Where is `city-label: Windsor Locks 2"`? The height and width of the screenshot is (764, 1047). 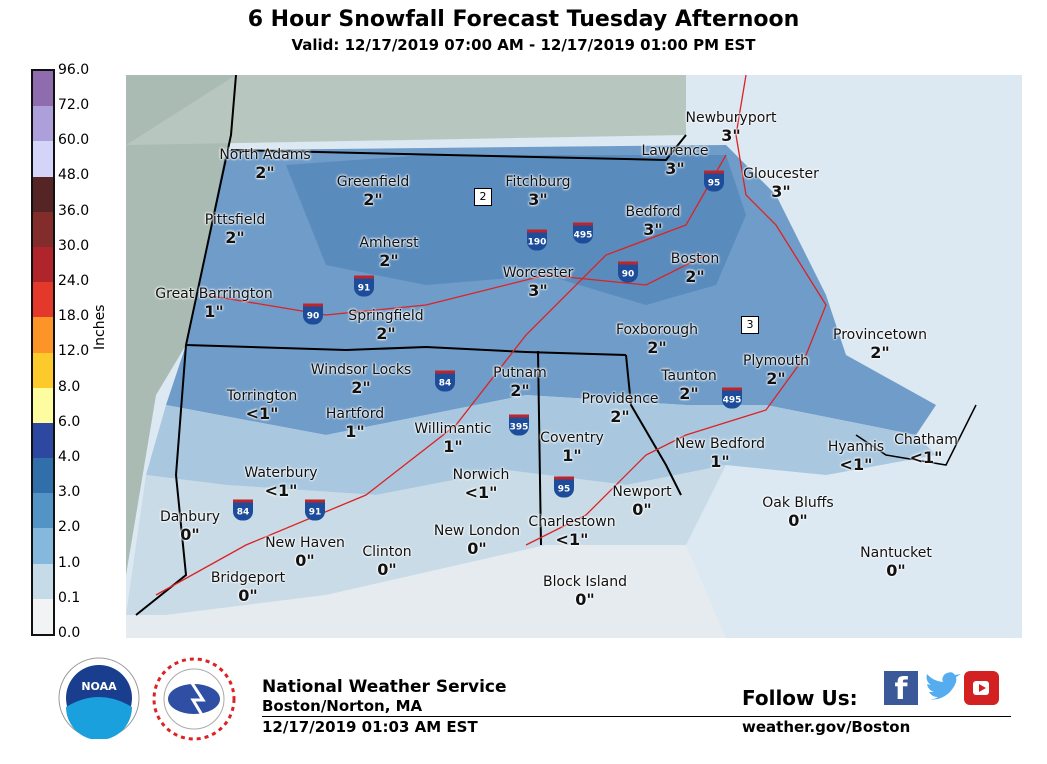 city-label: Windsor Locks 2" is located at coordinates (361, 379).